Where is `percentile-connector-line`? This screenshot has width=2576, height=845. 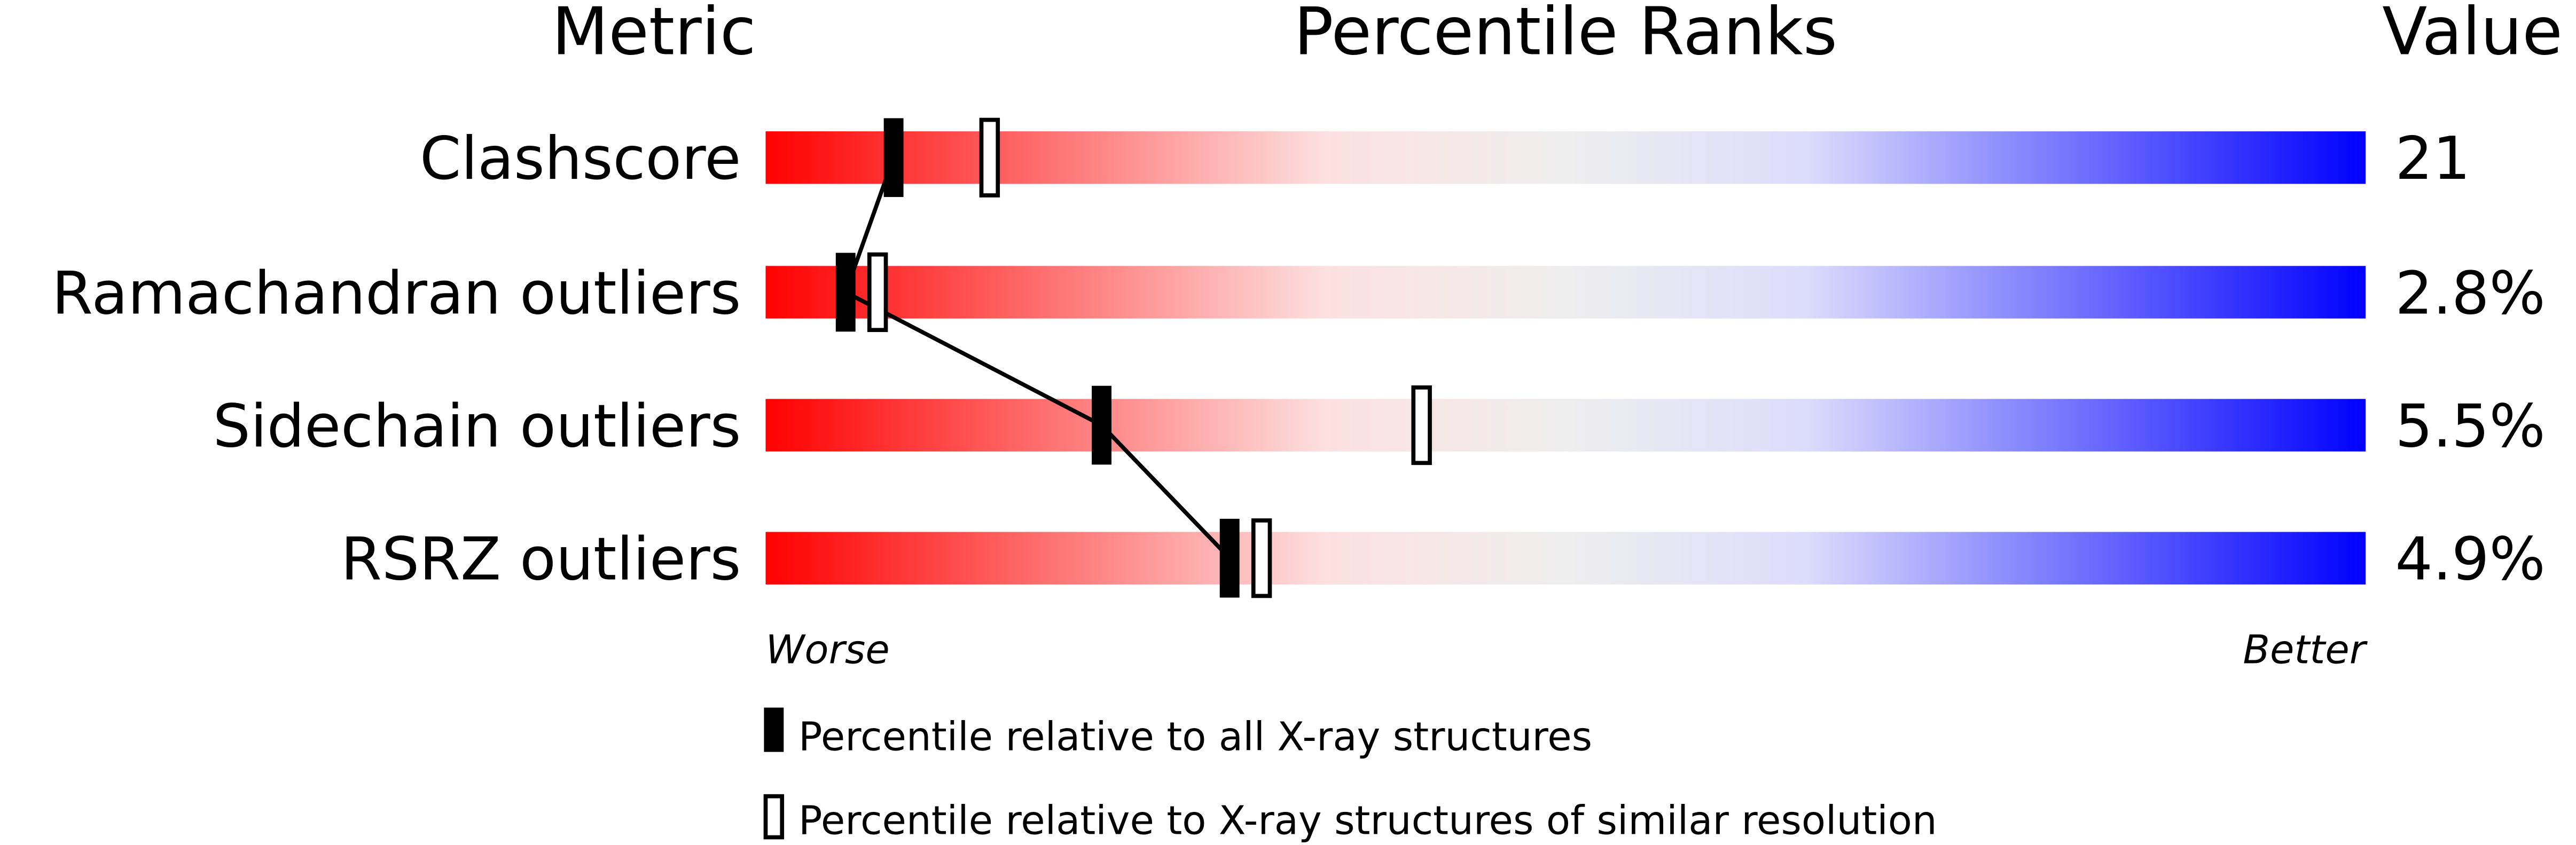
percentile-connector-line is located at coordinates (1037, 358).